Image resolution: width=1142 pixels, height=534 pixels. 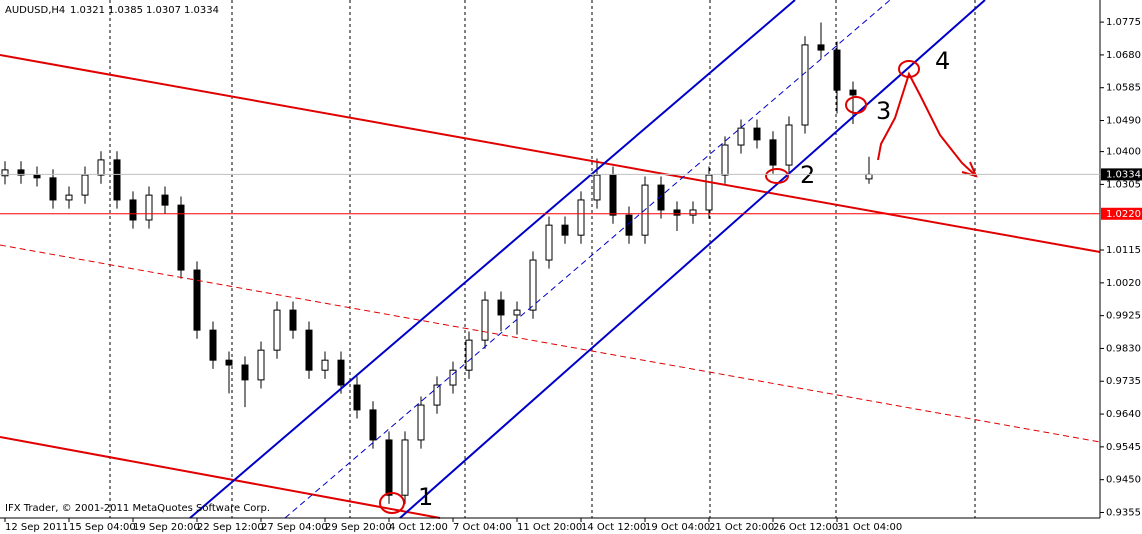 I want to click on x-tick-label: 19 Oct 04:00, so click(x=677, y=527).